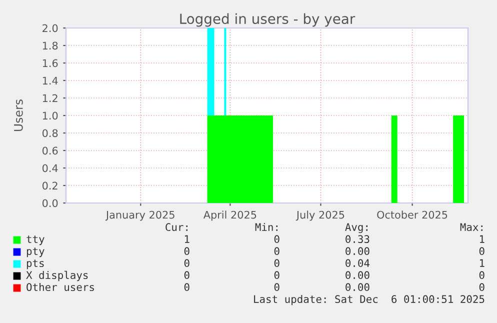 The image size is (497, 323). Describe the element at coordinates (268, 20) in the screenshot. I see `chart-title: Logged in users - by year` at that location.